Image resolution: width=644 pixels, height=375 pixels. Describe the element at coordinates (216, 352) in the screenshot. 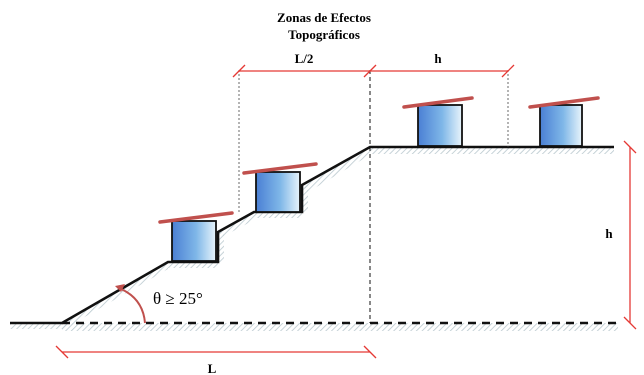

I see `dimension-length` at that location.